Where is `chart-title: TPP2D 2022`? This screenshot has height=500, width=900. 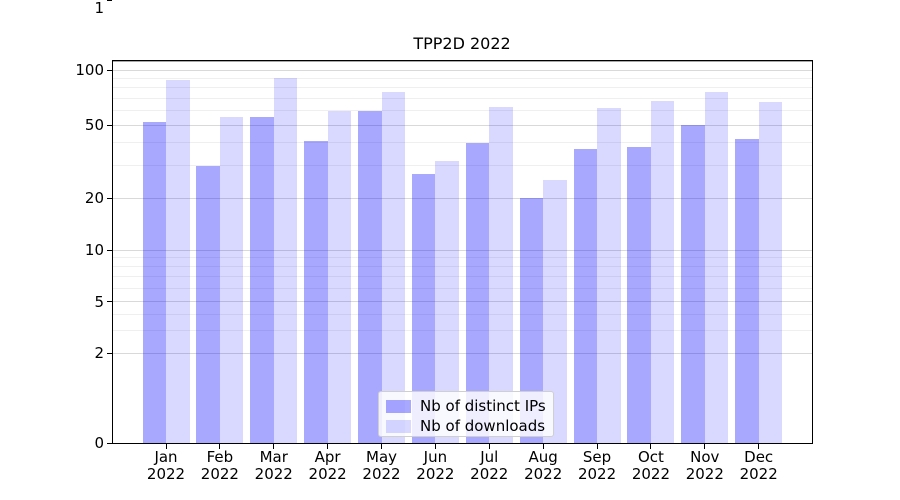
chart-title: TPP2D 2022 is located at coordinates (462, 43).